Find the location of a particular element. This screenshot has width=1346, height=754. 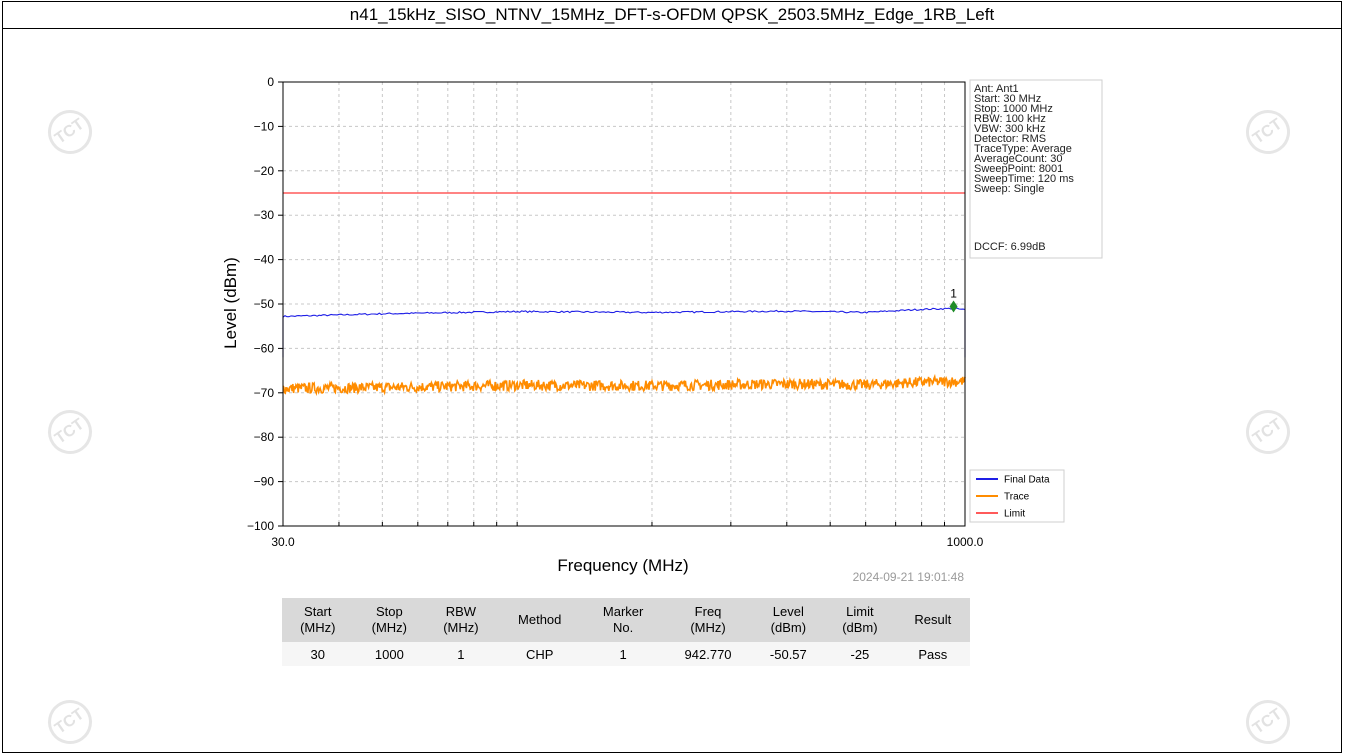

info-line: RBW: 100 kHz is located at coordinates (1010, 119).